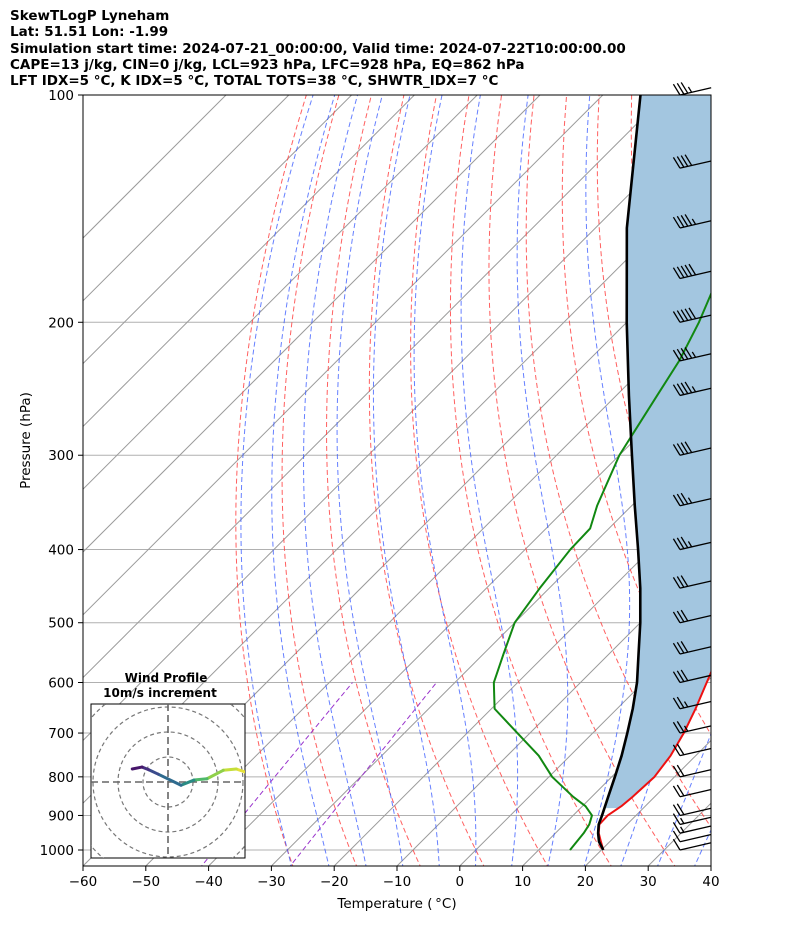 This screenshot has height=937, width=794. Describe the element at coordinates (61, 778) in the screenshot. I see `y-tick-label: 800` at that location.